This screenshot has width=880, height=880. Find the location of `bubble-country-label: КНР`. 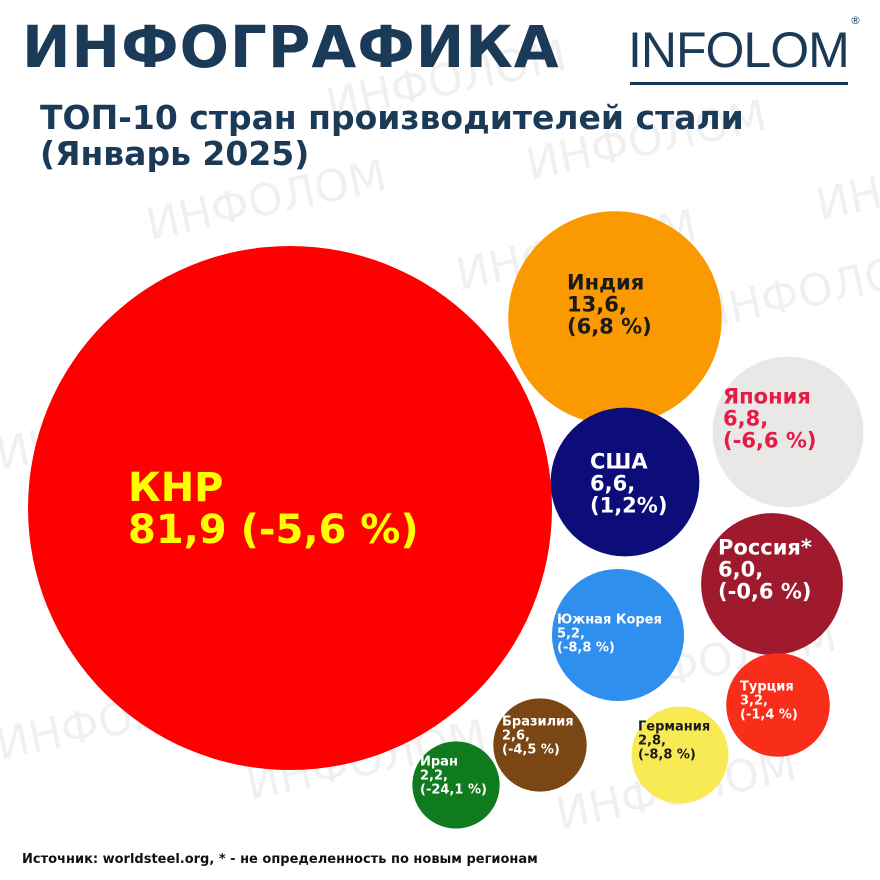

bubble-country-label: КНР is located at coordinates (176, 488).